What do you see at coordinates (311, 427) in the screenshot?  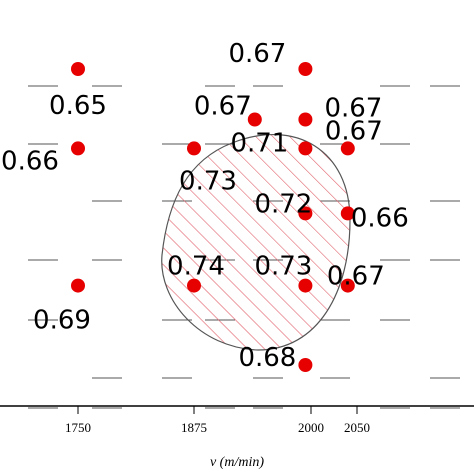 I see `x-tick-label: 2000` at bounding box center [311, 427].